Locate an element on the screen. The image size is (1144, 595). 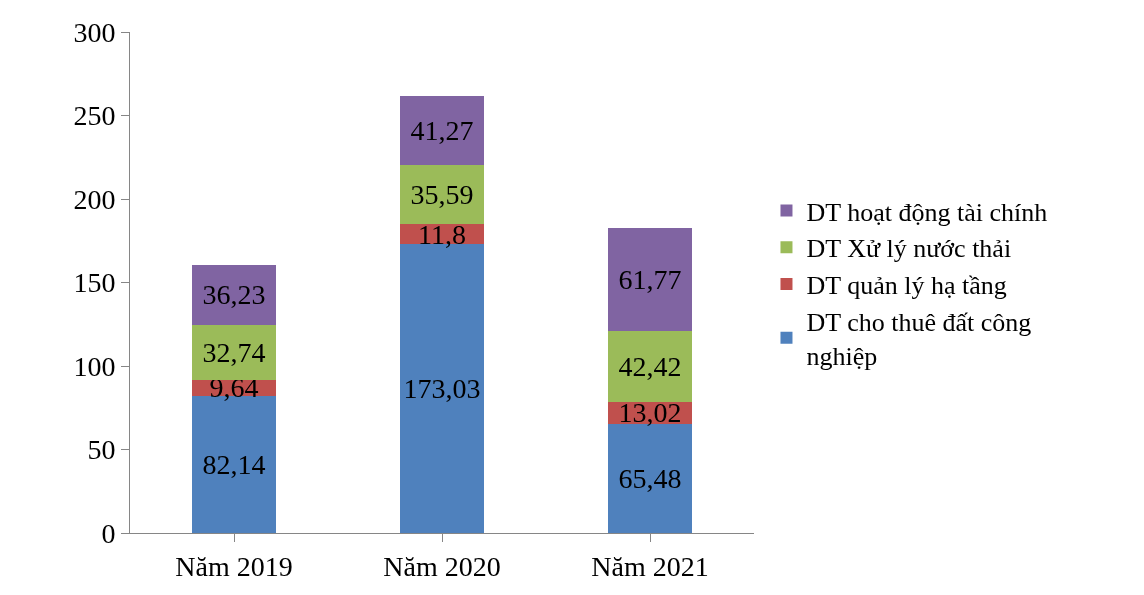
data-label: 35,59 is located at coordinates (442, 195).